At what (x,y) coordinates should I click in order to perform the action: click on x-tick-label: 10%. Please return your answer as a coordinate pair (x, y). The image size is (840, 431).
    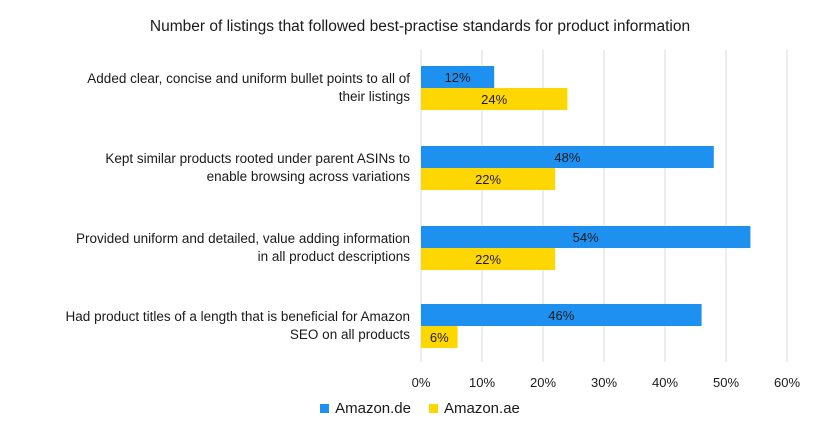
    Looking at the image, I should click on (482, 382).